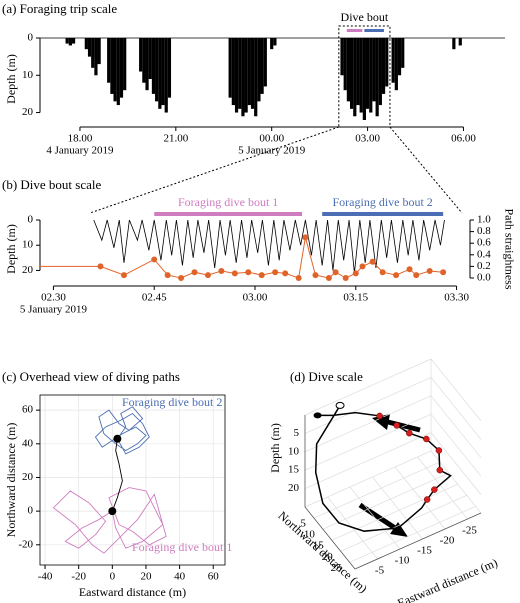 The width and height of the screenshot is (520, 603). What do you see at coordinates (484, 254) in the screenshot?
I see `y2-tick-label: 0.4` at bounding box center [484, 254].